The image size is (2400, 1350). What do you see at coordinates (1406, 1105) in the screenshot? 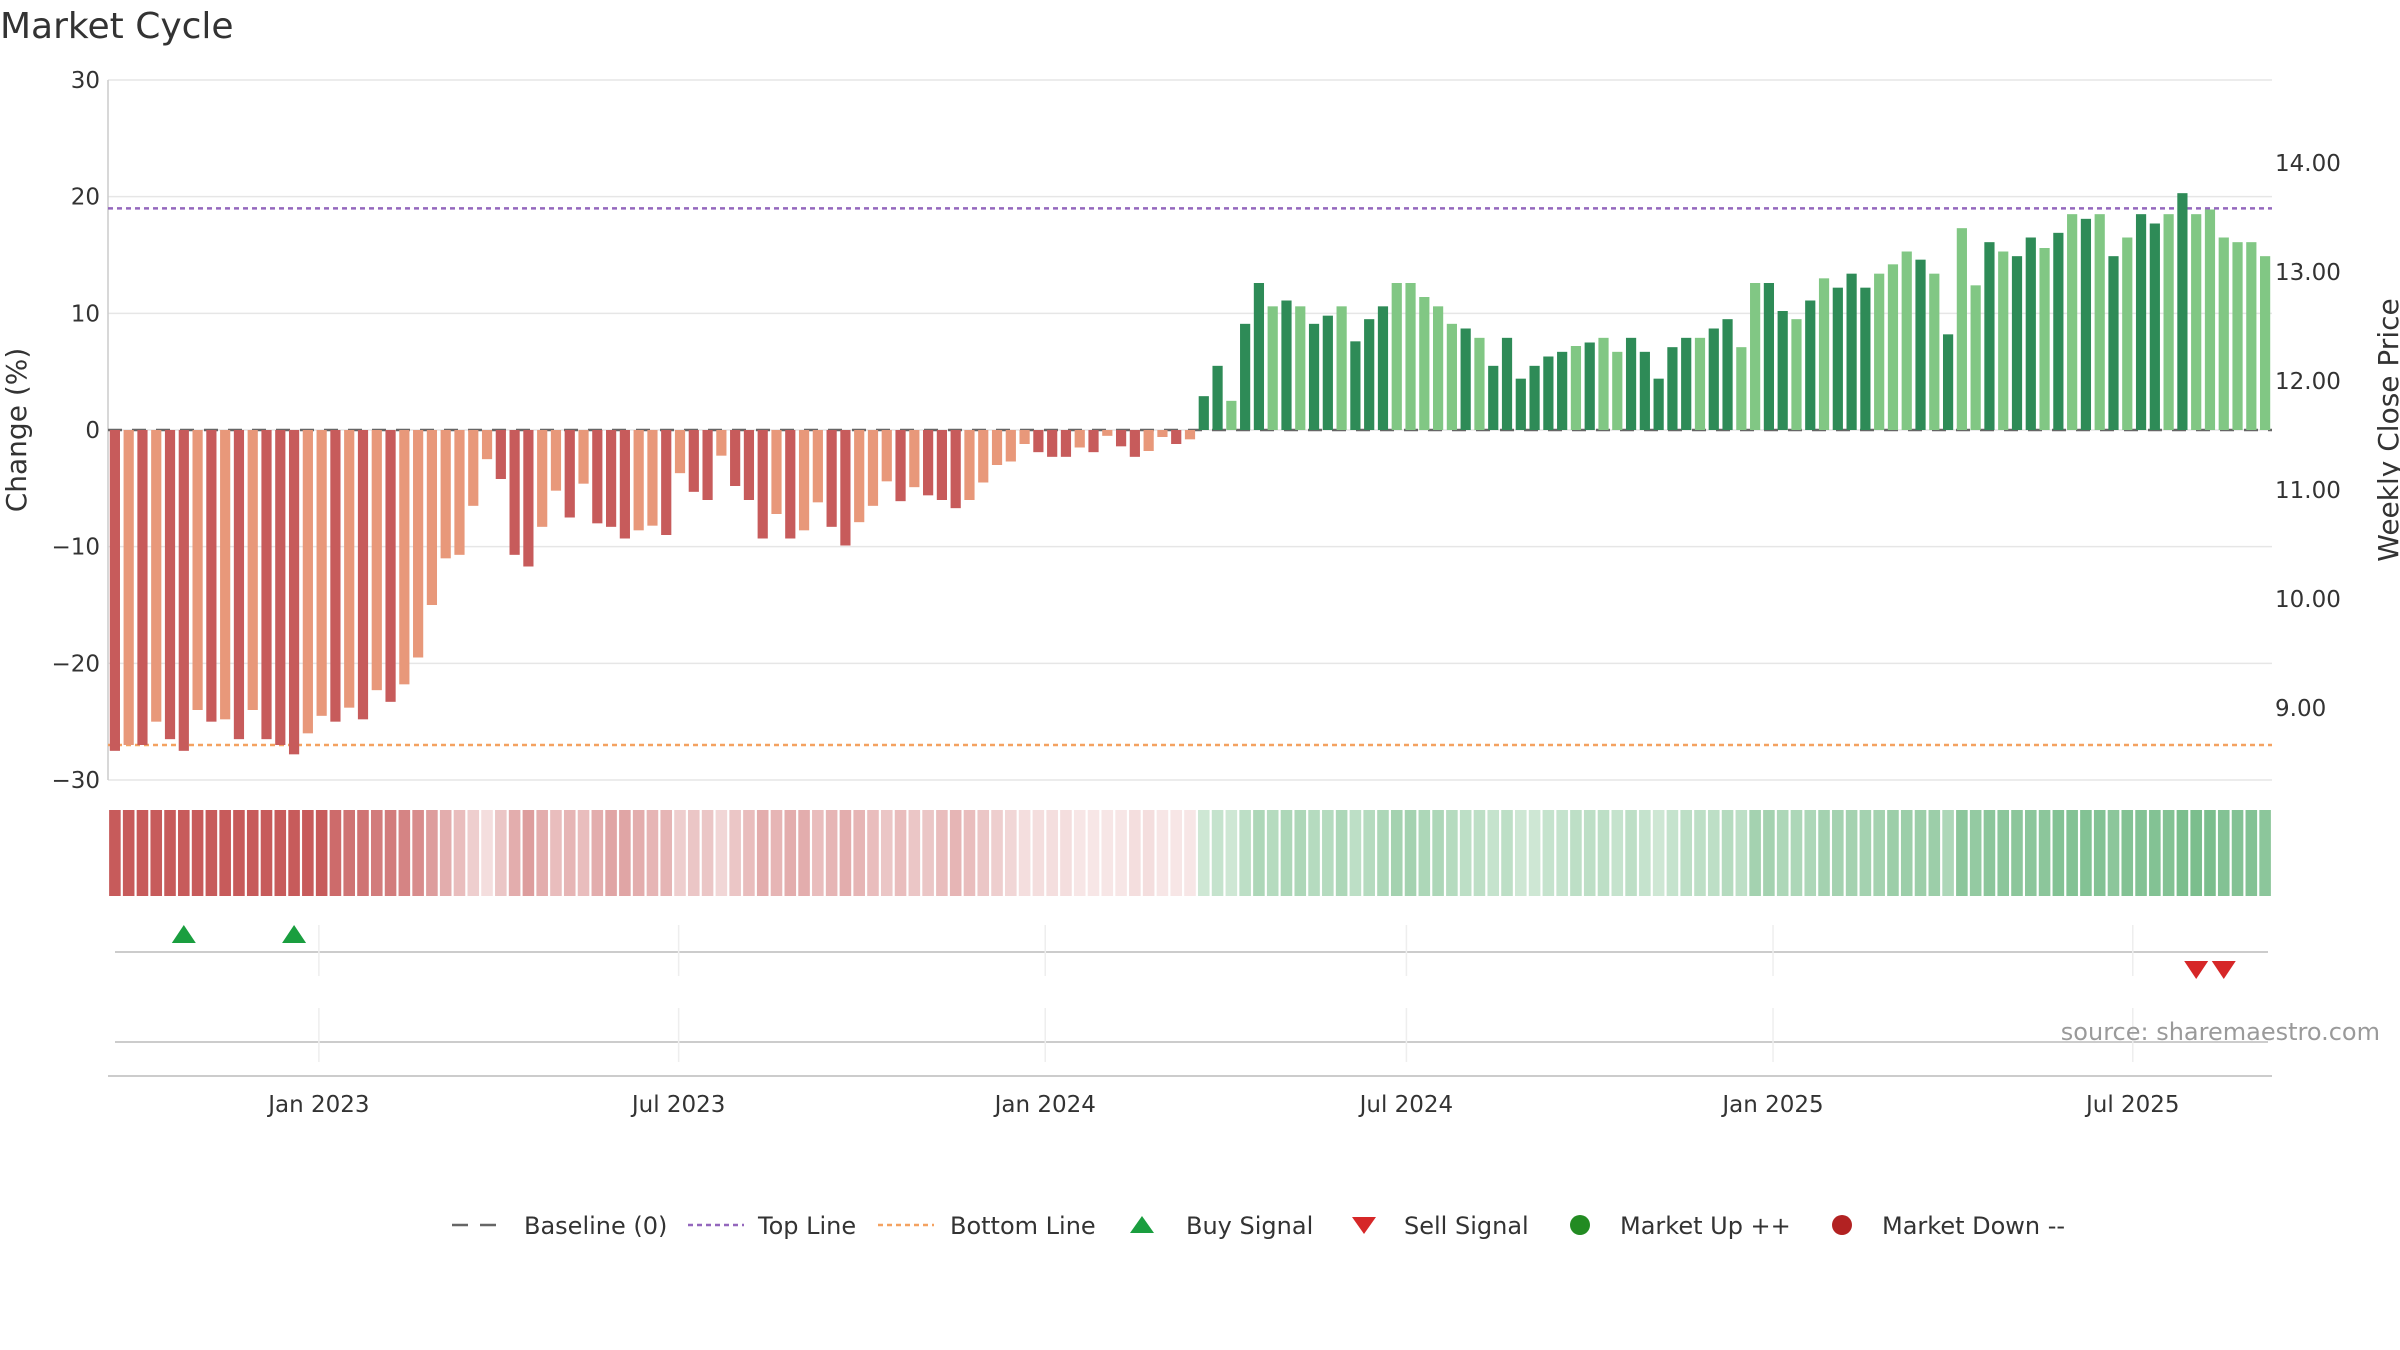
I see `x-tick-label: Jul 2024` at bounding box center [1406, 1105].